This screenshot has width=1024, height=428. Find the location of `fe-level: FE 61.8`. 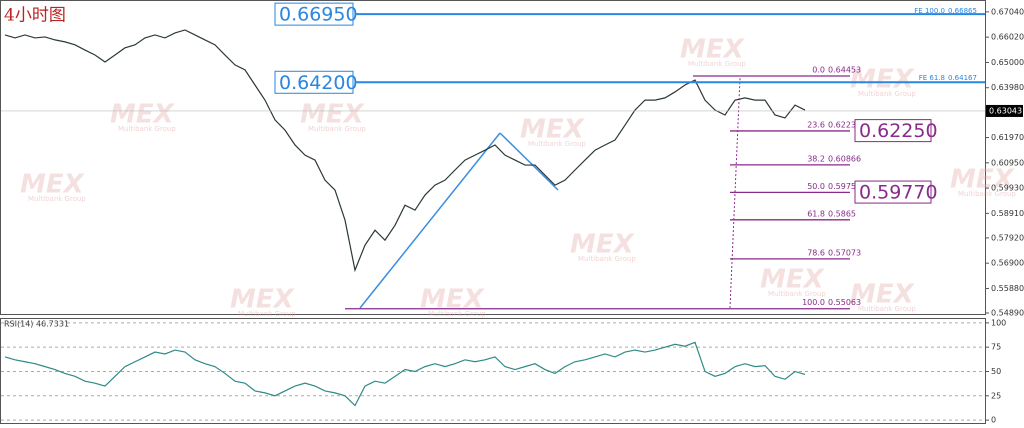

fe-level: FE 61.8 is located at coordinates (932, 78).